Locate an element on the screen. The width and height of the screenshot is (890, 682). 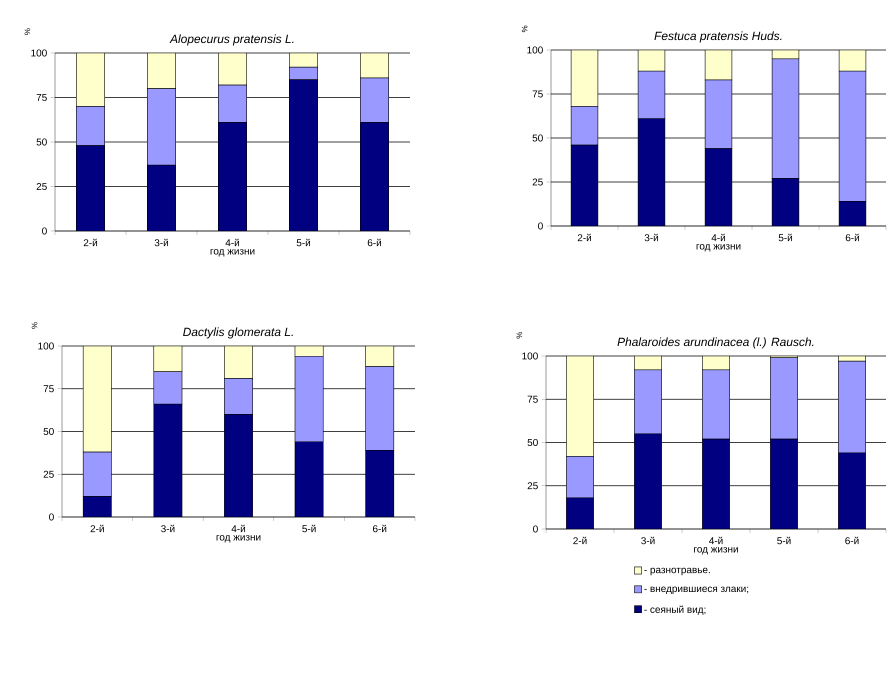
legend-label: - сеяный вид; is located at coordinates (675, 610).